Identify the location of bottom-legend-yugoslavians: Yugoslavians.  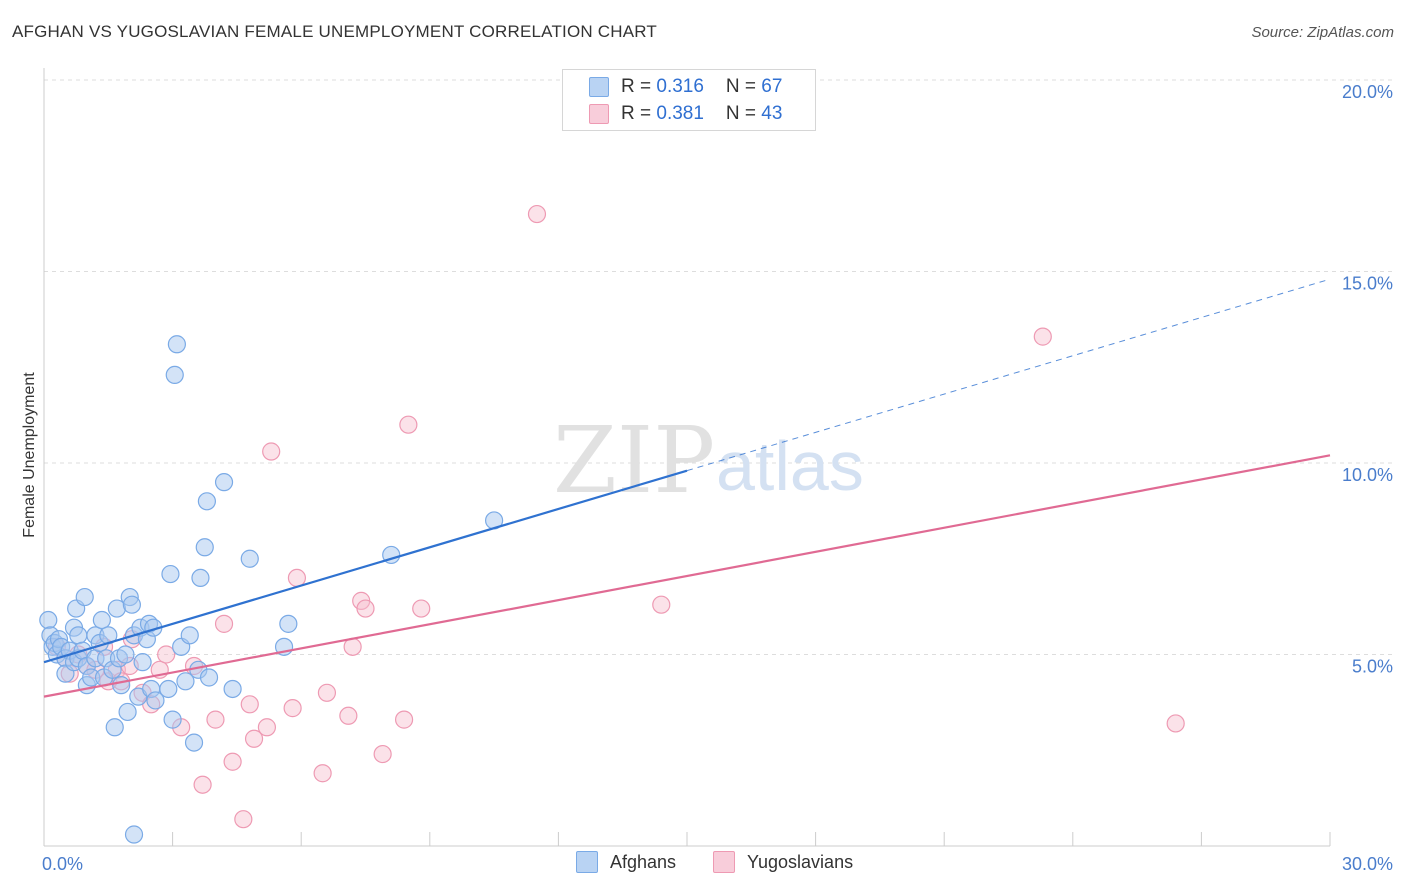
(783, 862).